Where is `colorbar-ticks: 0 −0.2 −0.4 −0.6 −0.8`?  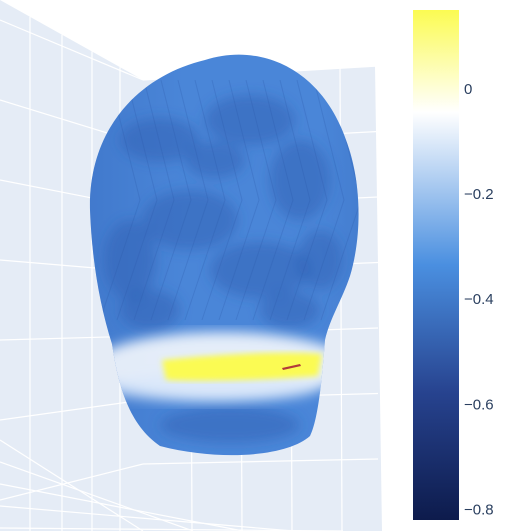
colorbar-ticks: 0 −0.2 −0.4 −0.6 −0.8 is located at coordinates (479, 300).